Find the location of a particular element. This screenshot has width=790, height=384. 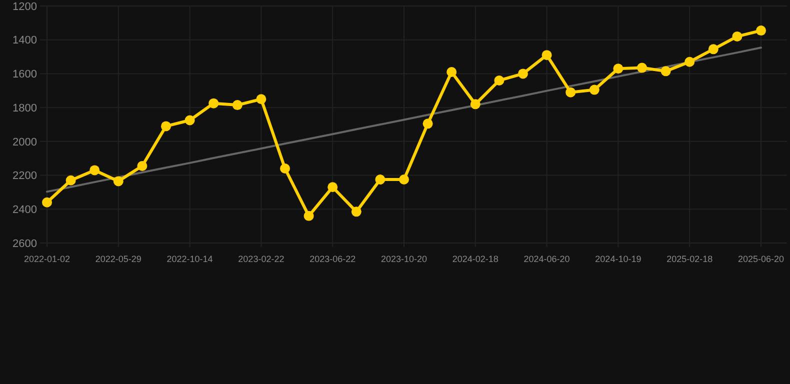

y-tick-label: 1600 is located at coordinates (24, 74).